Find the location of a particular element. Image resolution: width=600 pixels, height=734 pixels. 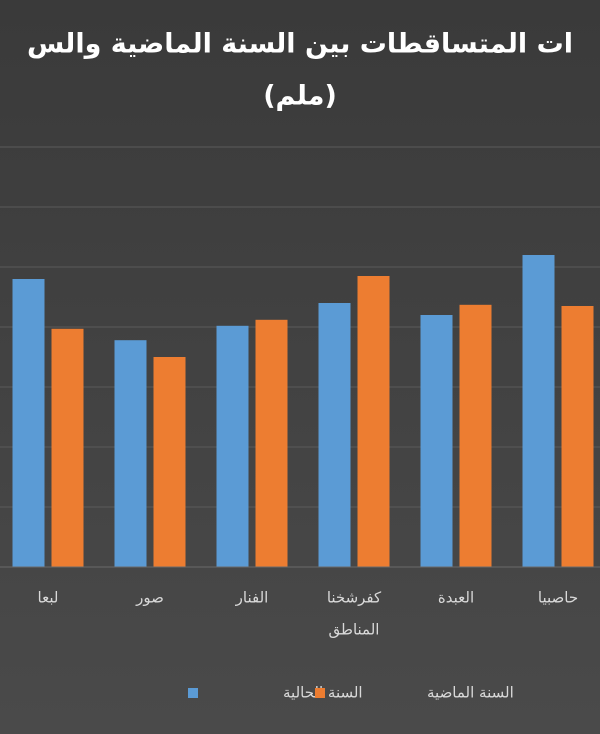

x-tick-label: كفرشخنا is located at coordinates (354, 598).